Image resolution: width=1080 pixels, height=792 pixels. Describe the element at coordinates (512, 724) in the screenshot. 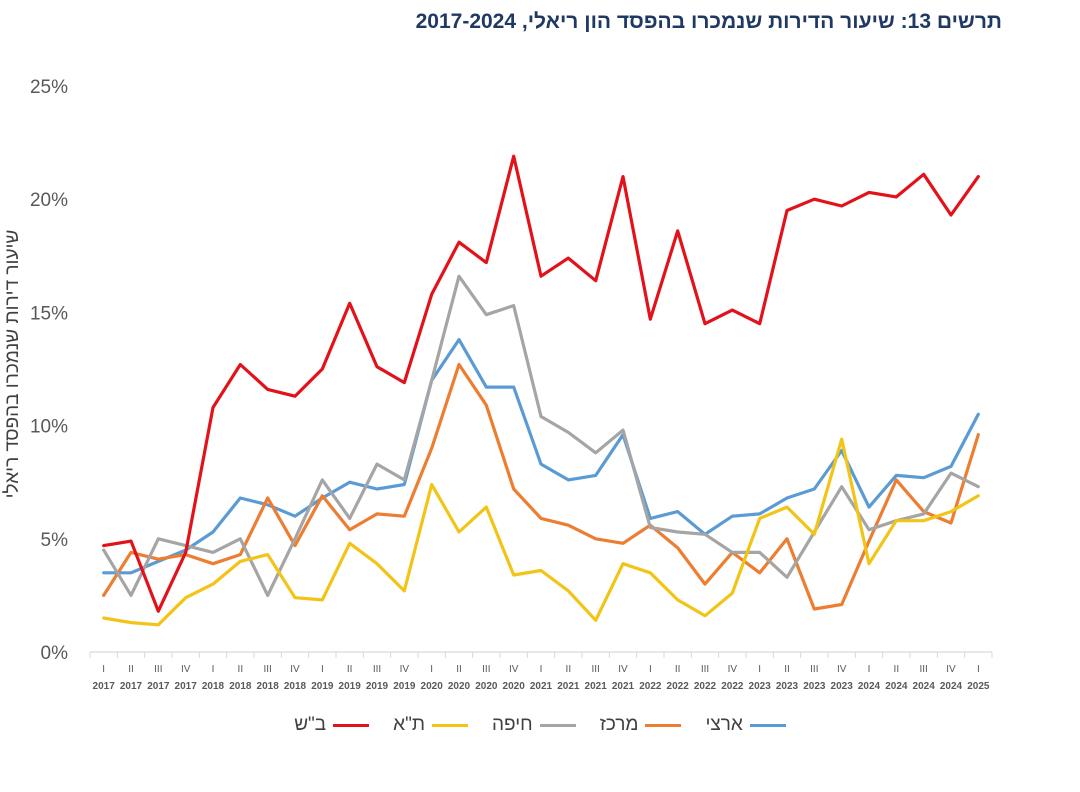

I see `legend-label: חיפה` at that location.